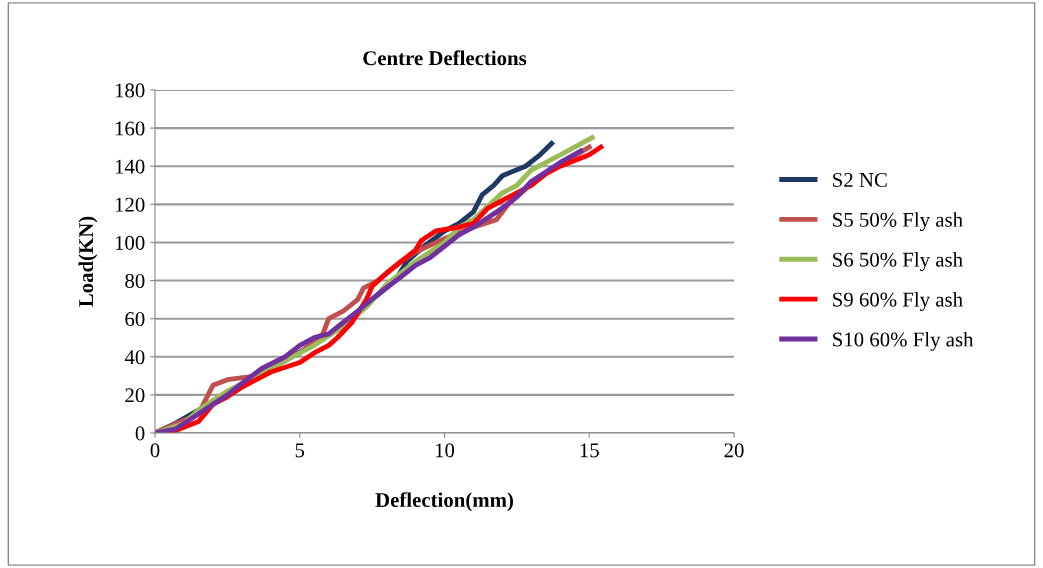 This screenshot has width=1043, height=568. I want to click on x-tick-label: 15, so click(589, 450).